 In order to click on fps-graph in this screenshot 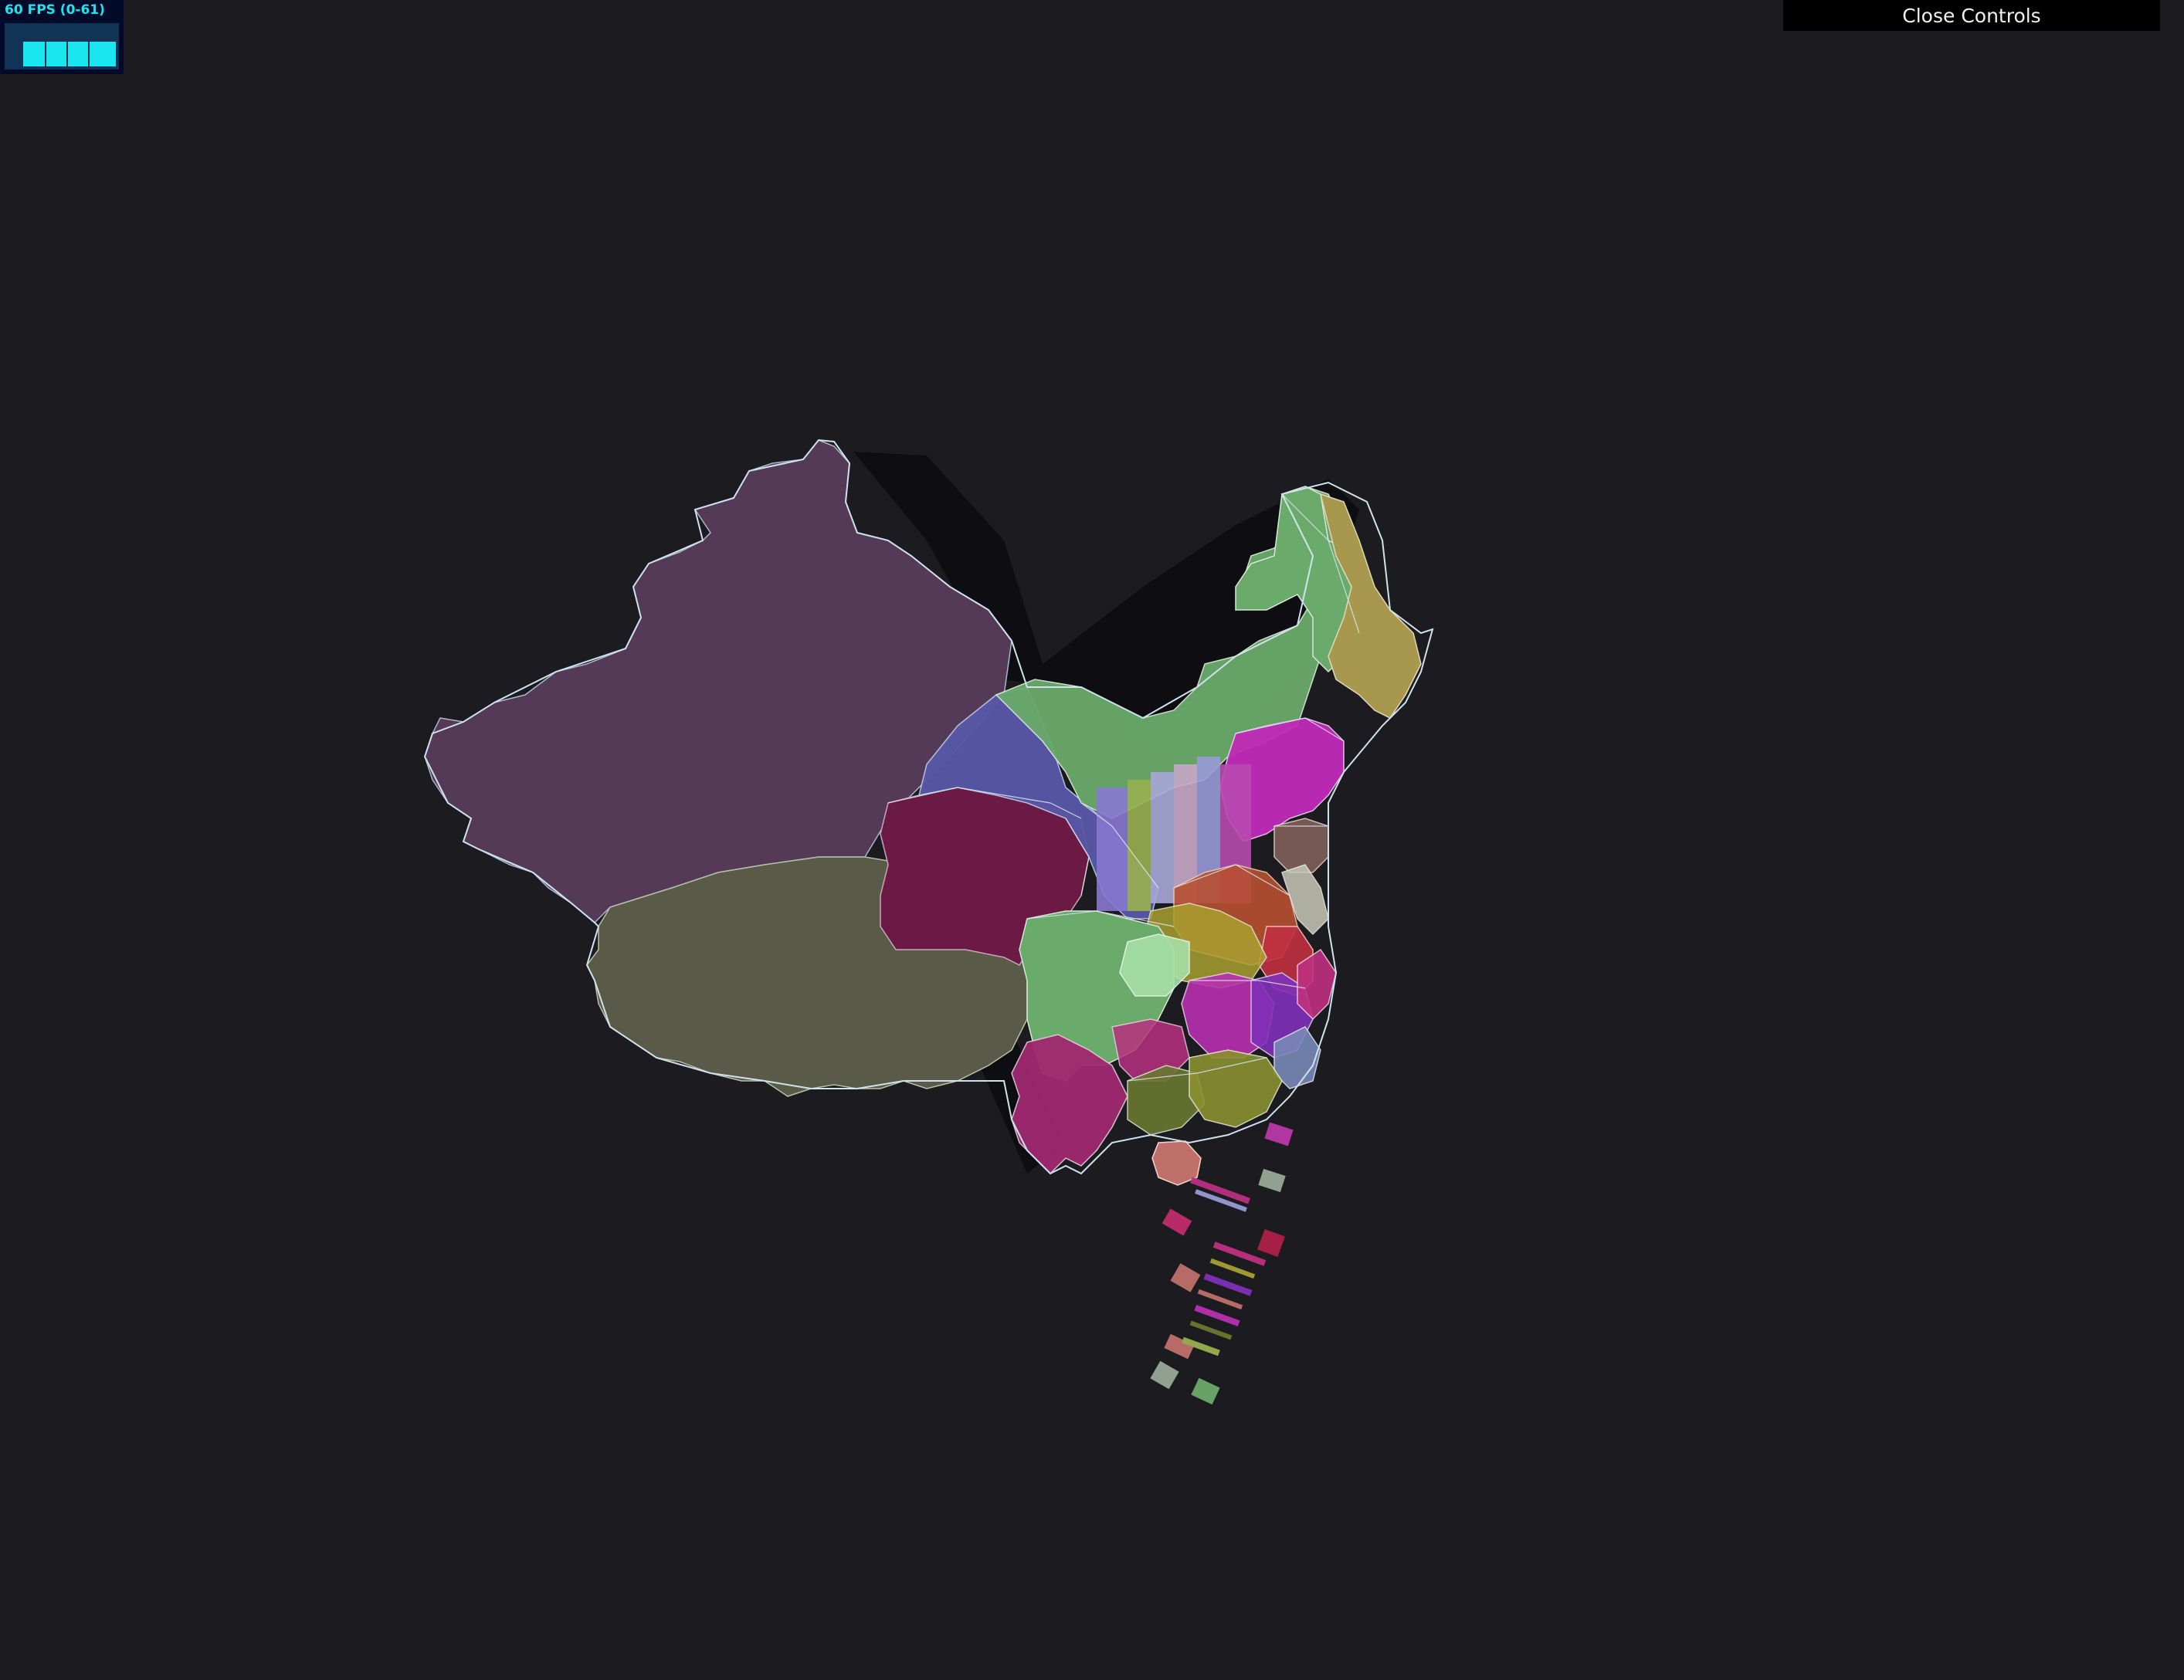, I will do `click(62, 46)`.